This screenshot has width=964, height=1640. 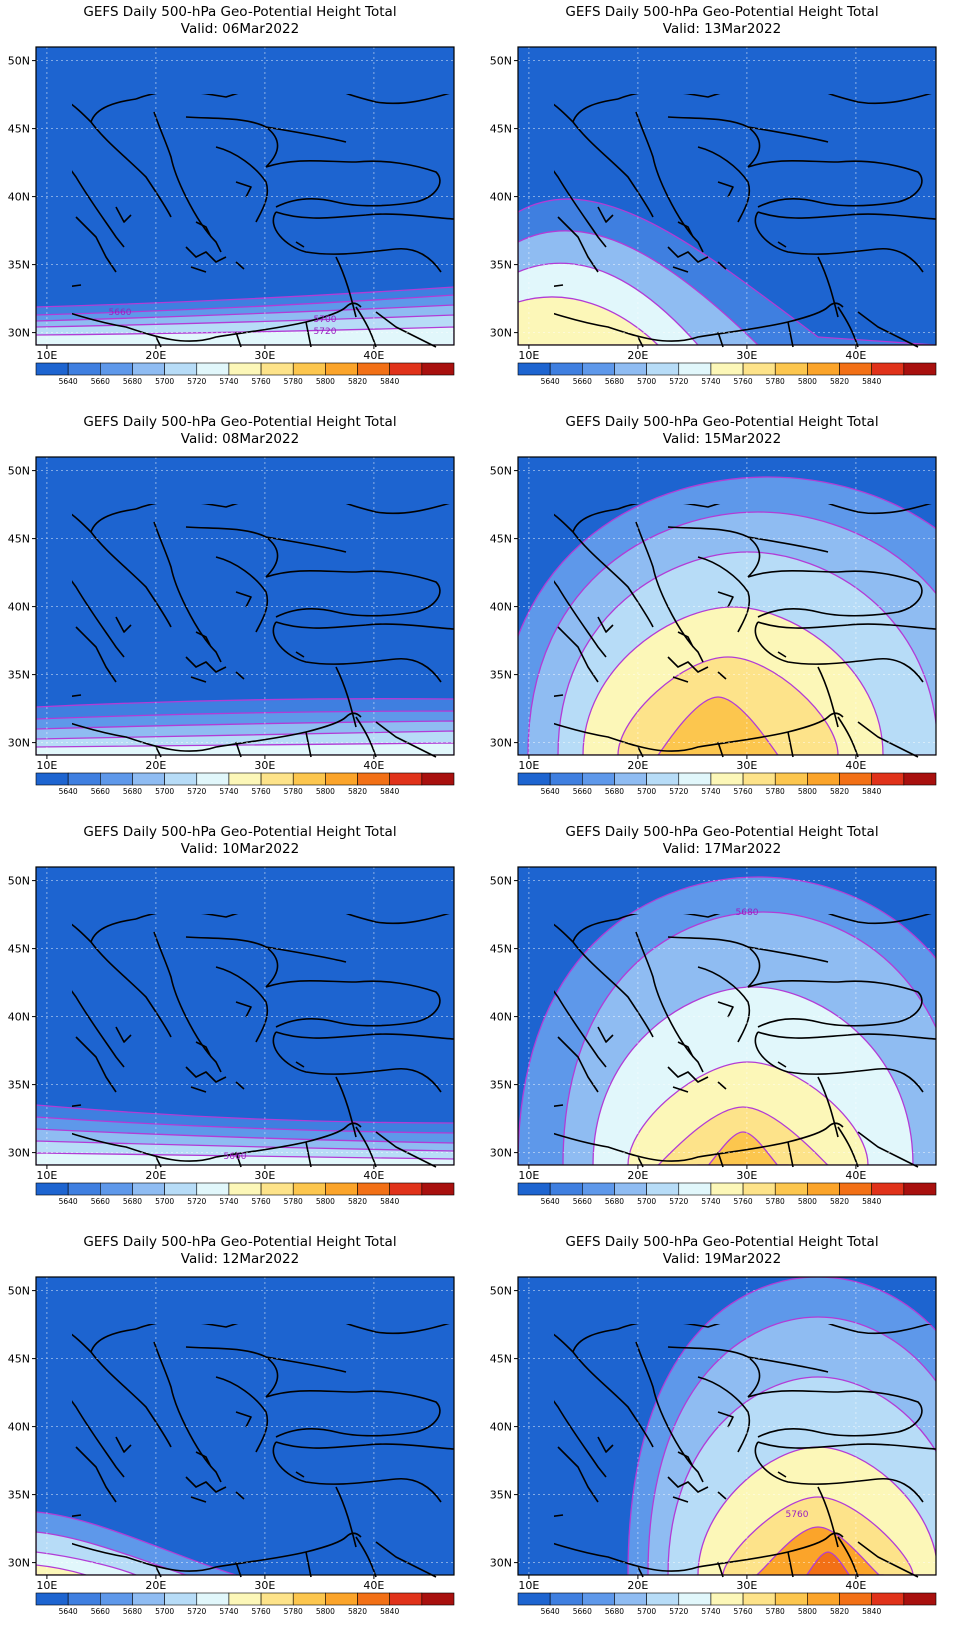 What do you see at coordinates (722, 439) in the screenshot?
I see `panel-valid: Valid: 15Mar2022` at bounding box center [722, 439].